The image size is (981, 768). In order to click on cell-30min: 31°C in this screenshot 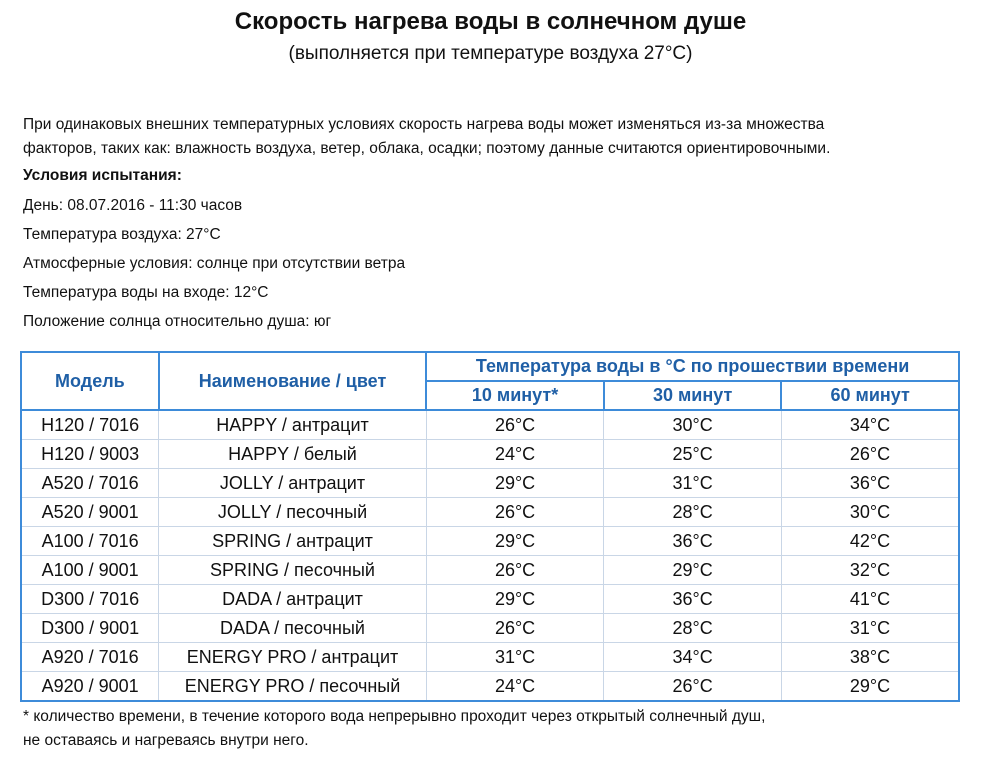, I will do `click(692, 483)`.